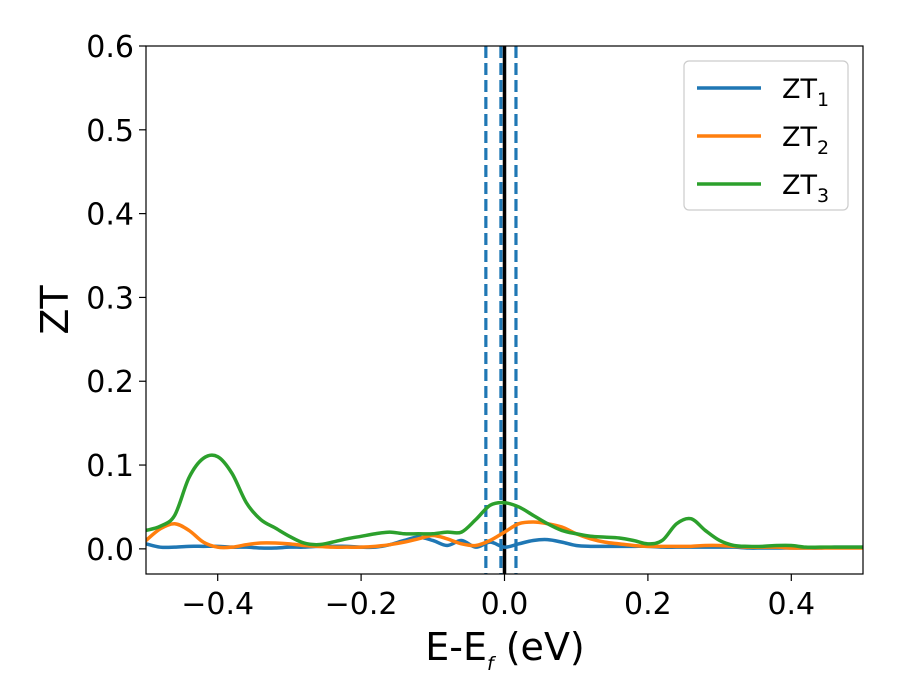  Describe the element at coordinates (110, 550) in the screenshot. I see `y-tick-label: 0.0` at that location.